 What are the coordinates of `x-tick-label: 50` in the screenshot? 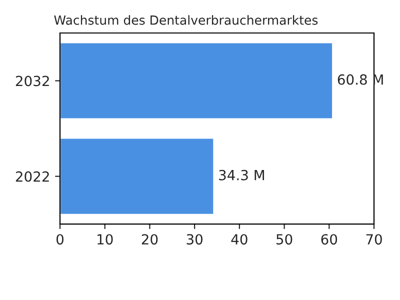 It's located at (284, 239).